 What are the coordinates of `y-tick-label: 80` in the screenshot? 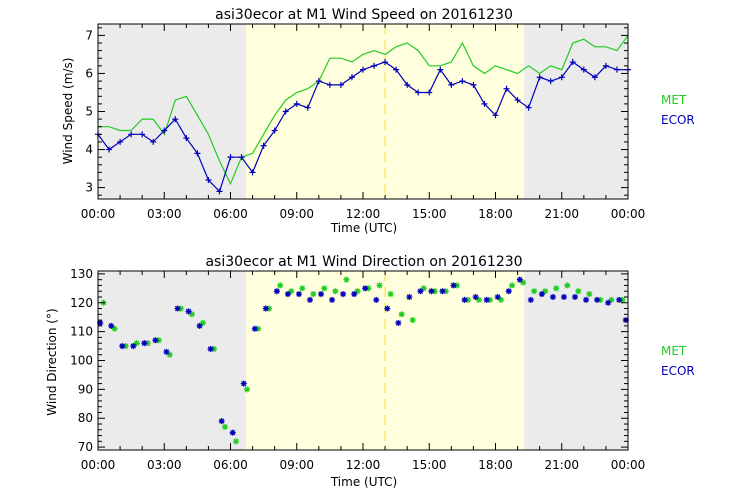 It's located at (85, 418).